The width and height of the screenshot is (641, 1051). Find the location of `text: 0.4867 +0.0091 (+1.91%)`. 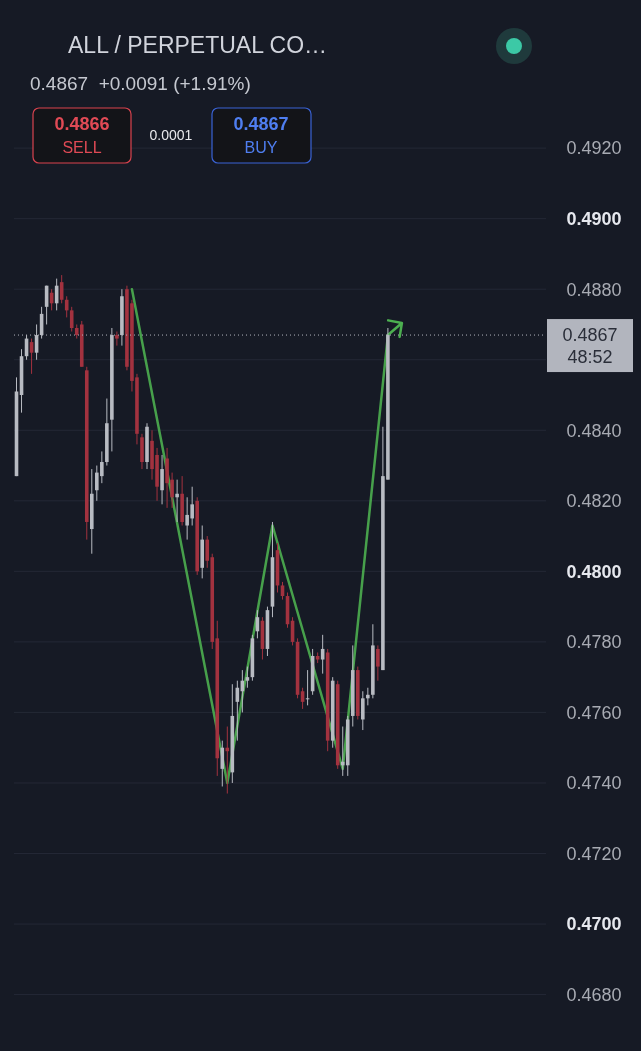

text: 0.4867 +0.0091 (+1.91%) is located at coordinates (140, 83).